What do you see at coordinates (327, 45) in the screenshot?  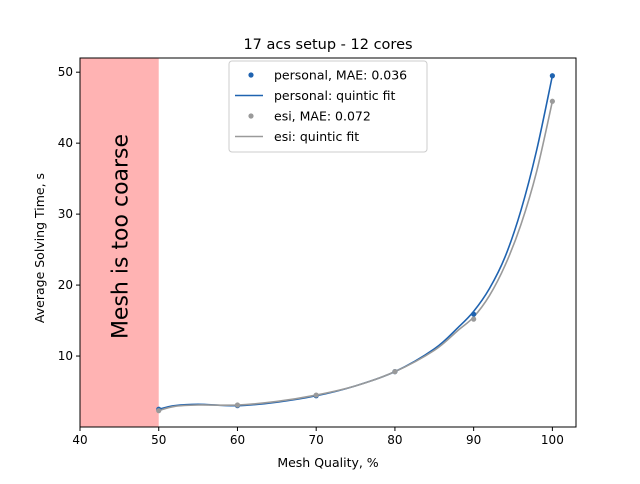 I see `chart-title: 17 acs setup - 12 cores` at bounding box center [327, 45].